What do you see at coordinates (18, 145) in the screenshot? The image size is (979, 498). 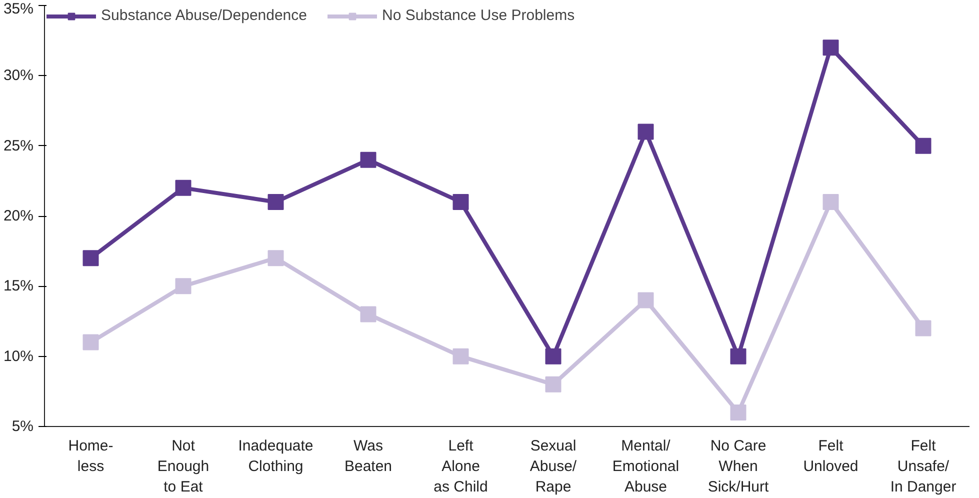 I see `y-tick-label: 25%` at bounding box center [18, 145].